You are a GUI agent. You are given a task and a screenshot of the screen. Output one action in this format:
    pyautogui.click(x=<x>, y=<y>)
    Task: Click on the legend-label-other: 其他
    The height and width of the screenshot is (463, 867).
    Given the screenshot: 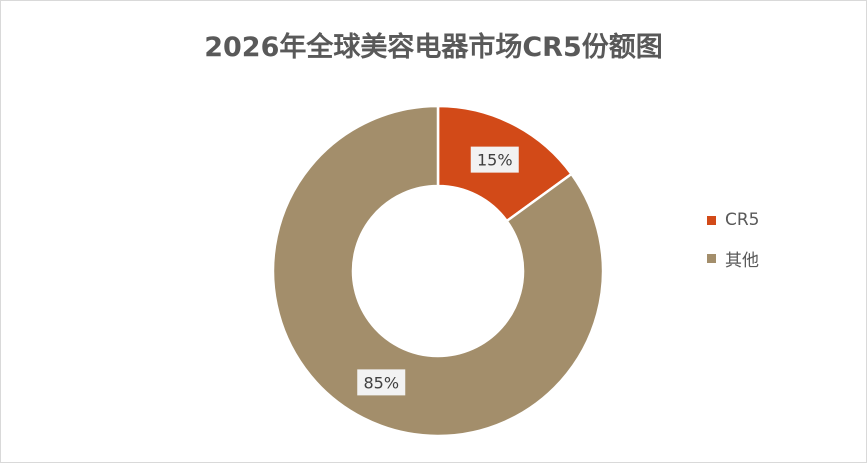 What is the action you would take?
    pyautogui.click(x=742, y=261)
    